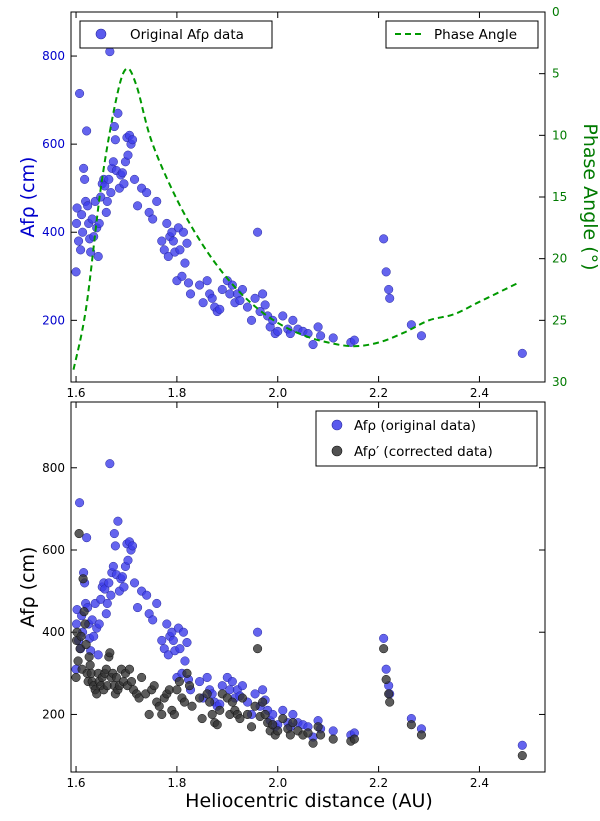  What do you see at coordinates (59, 188) in the screenshot?
I see `top-y-ticks: 200 400 600 800` at bounding box center [59, 188].